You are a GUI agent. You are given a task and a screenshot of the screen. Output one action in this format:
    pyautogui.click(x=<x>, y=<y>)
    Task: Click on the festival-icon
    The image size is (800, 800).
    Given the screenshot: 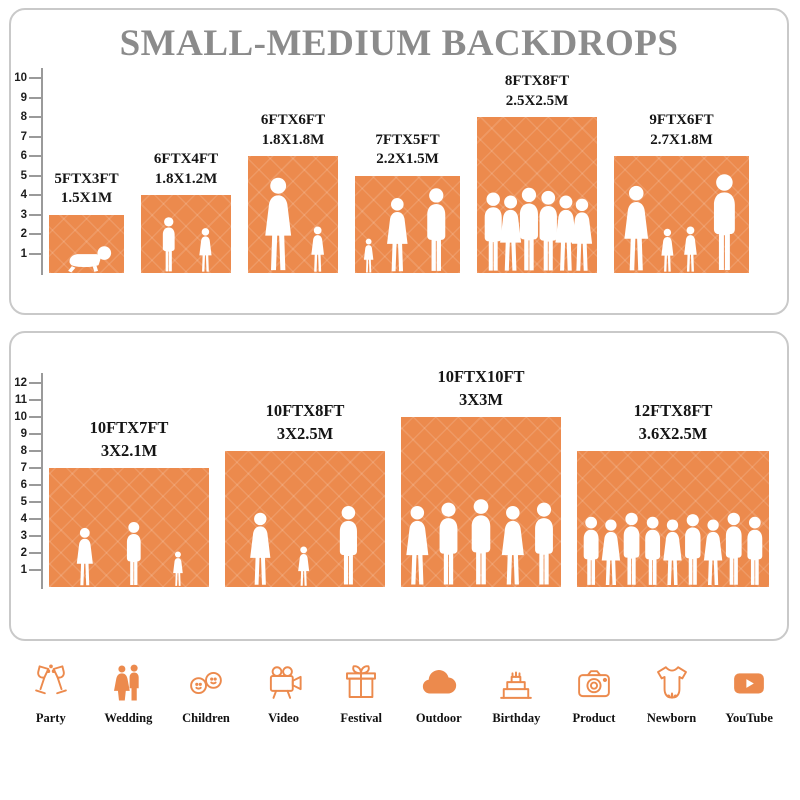 What is the action you would take?
    pyautogui.click(x=361, y=681)
    